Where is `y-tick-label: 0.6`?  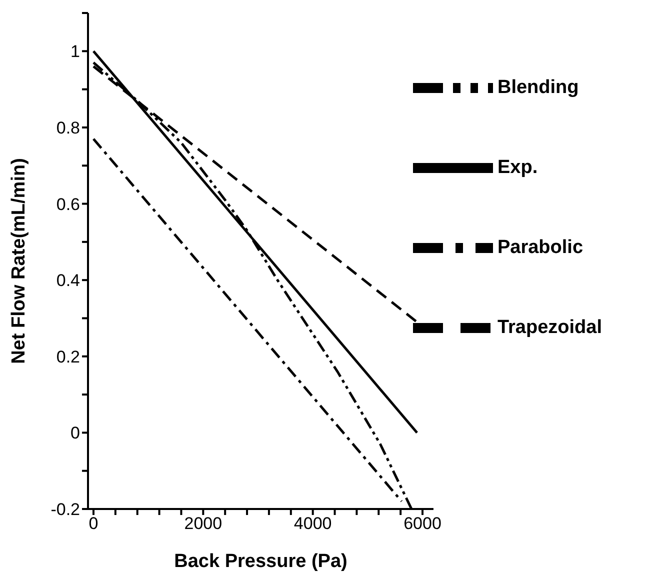
y-tick-label: 0.6 is located at coordinates (68, 204).